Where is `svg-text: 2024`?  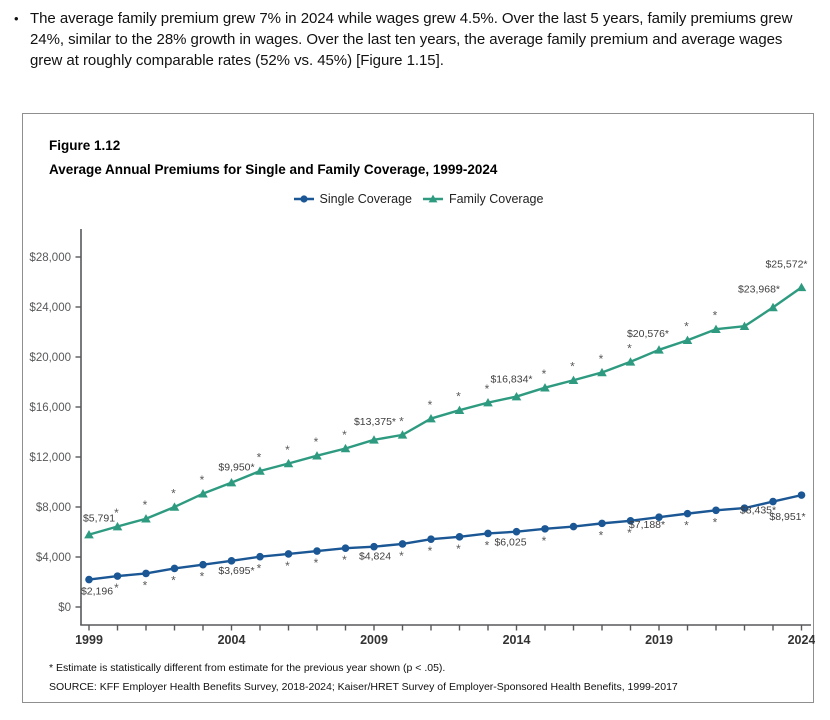 svg-text: 2024 is located at coordinates (801, 640).